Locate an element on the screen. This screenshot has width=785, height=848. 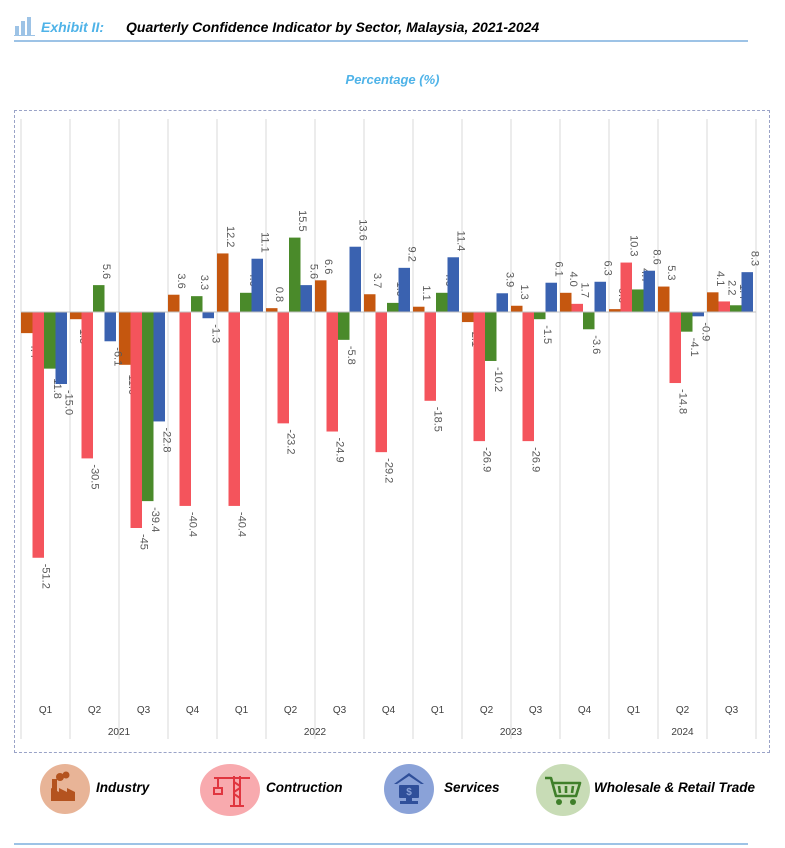
data-label: 4.0 is located at coordinates (573, 279).